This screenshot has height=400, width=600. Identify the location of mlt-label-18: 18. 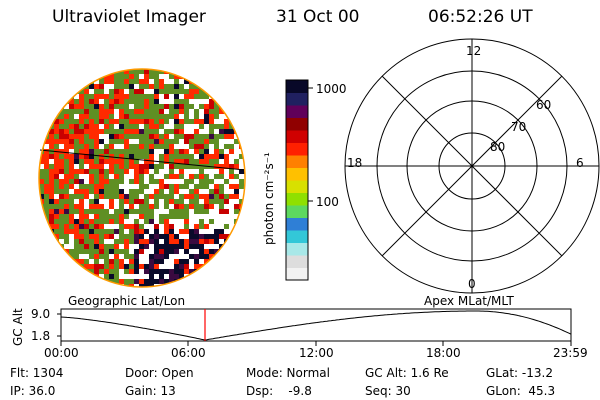
(355, 163).